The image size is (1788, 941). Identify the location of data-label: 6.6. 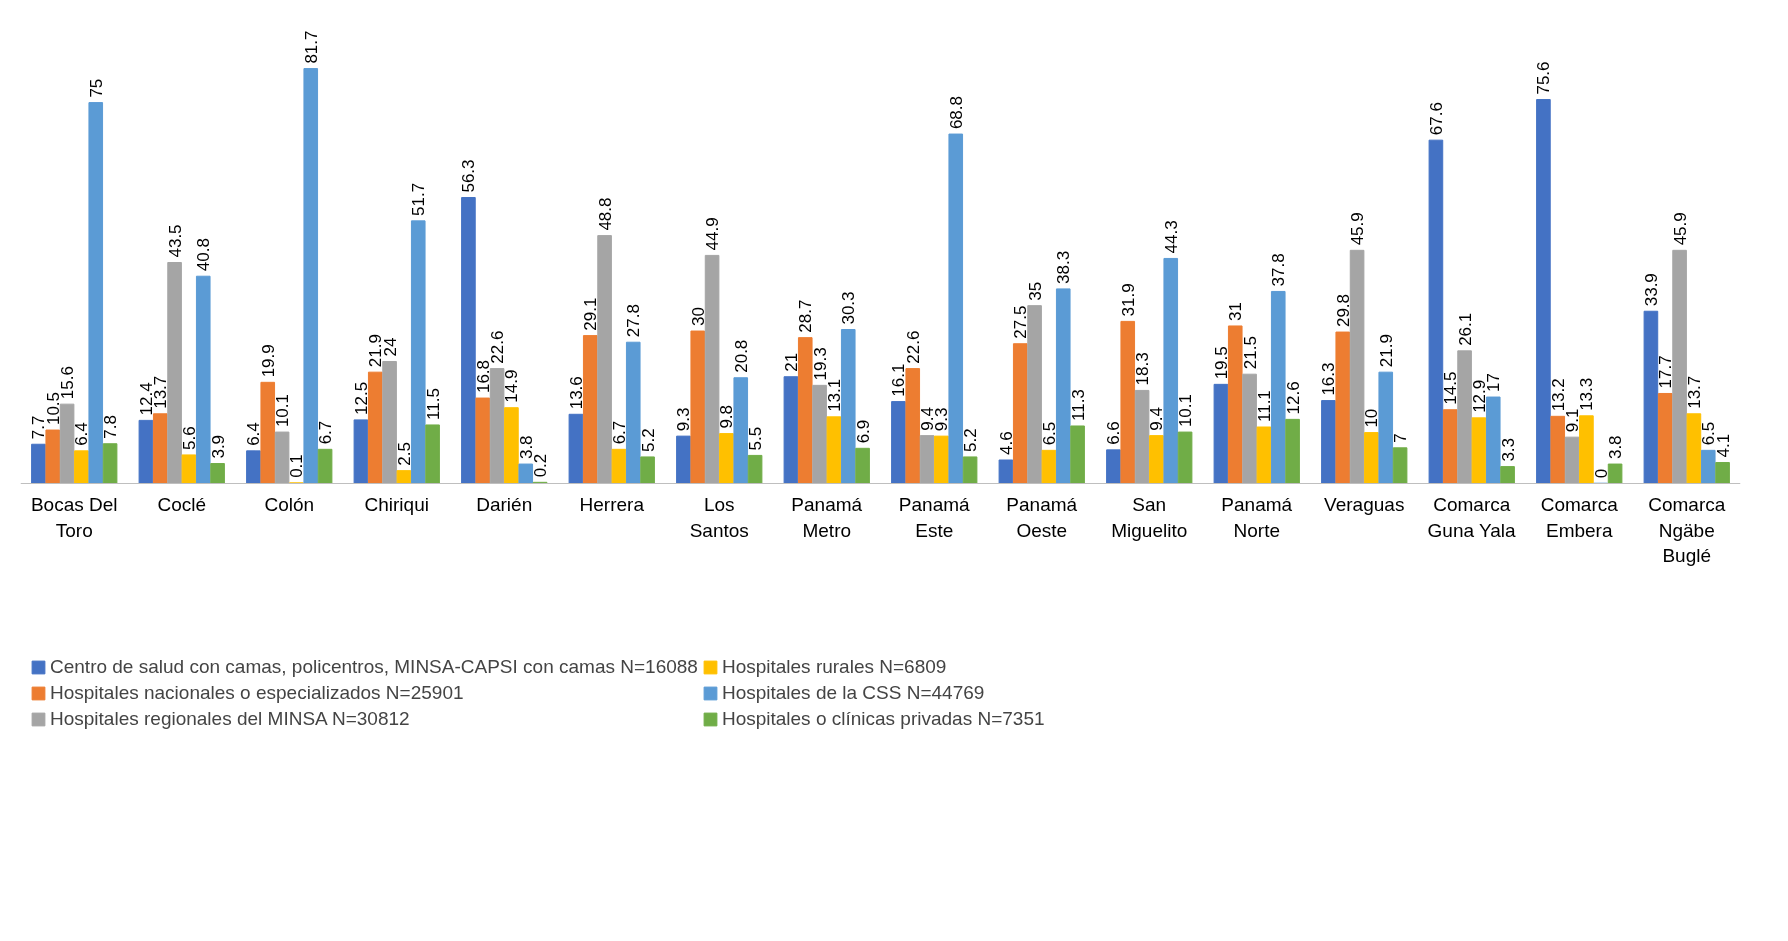
(1114, 433).